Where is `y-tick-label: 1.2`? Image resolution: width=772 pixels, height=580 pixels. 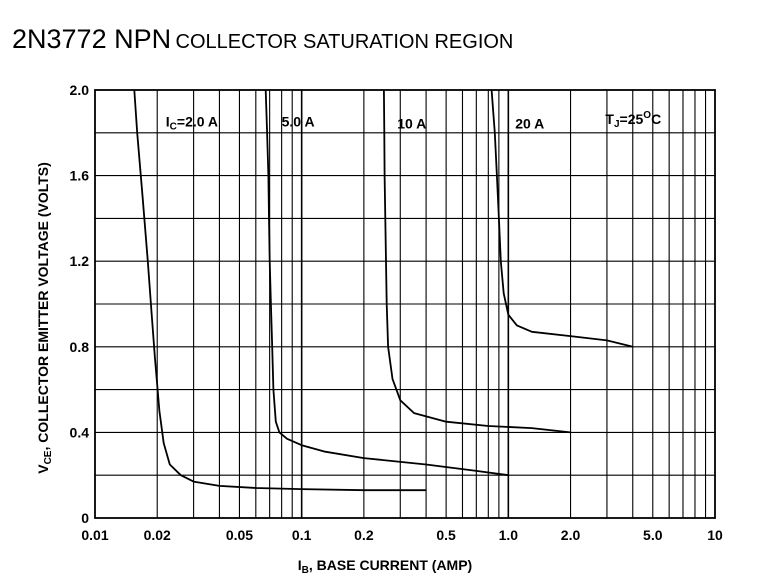
y-tick-label: 1.2 is located at coordinates (80, 261).